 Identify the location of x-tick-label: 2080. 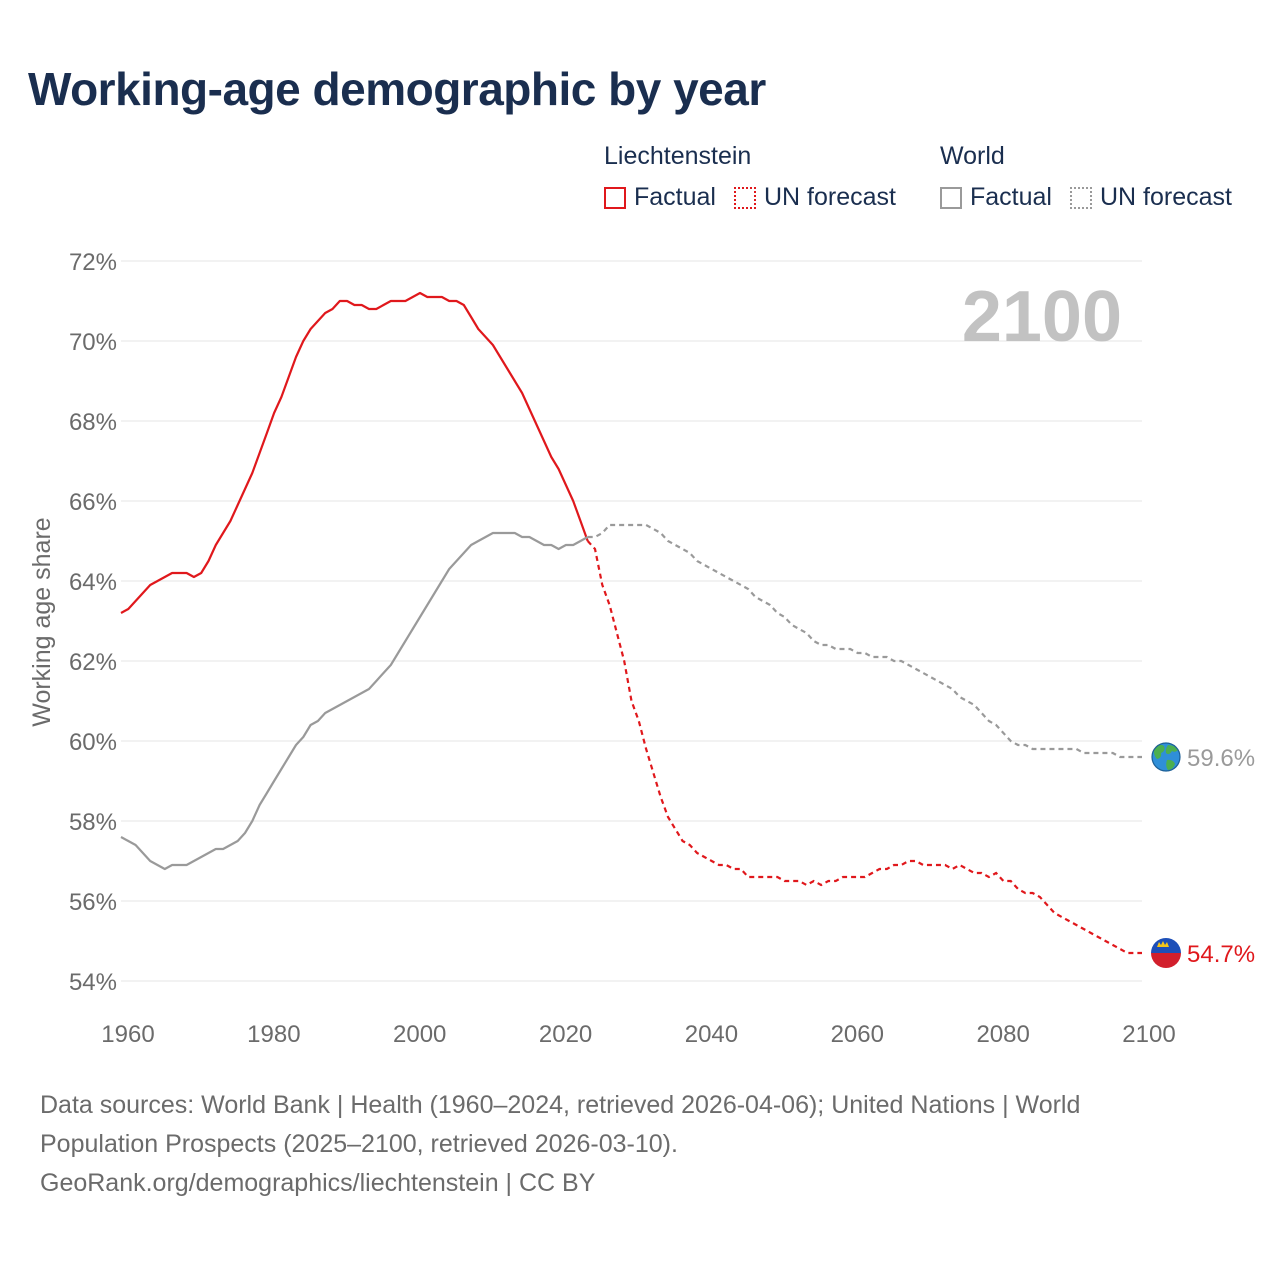
(1002, 1034).